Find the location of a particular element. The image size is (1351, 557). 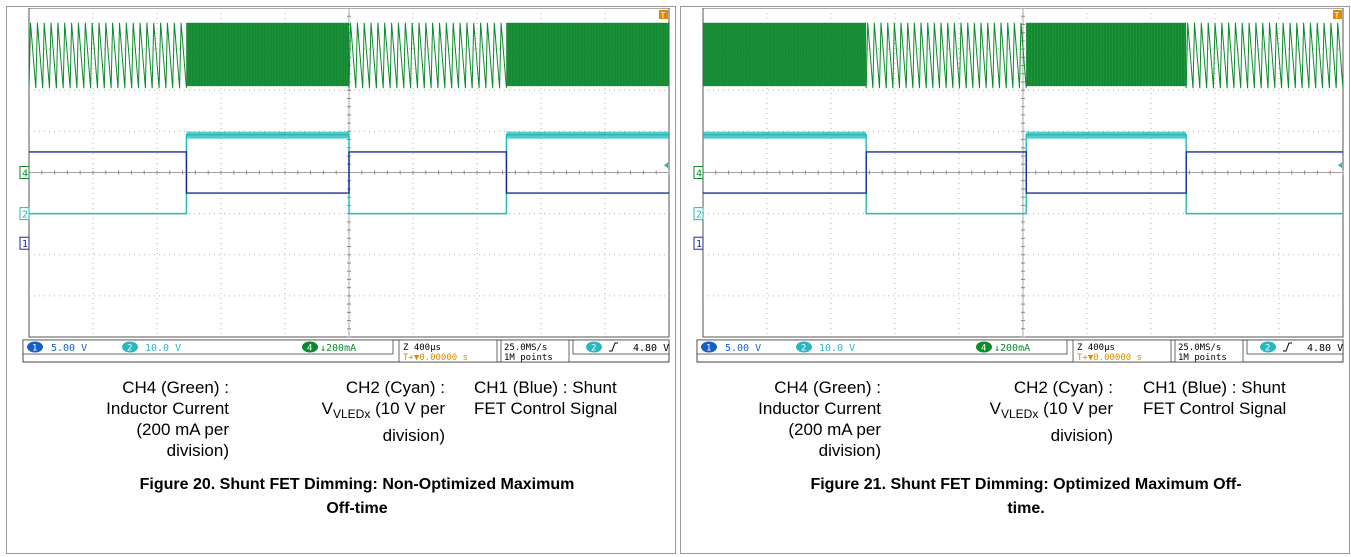

trigger-marker-box is located at coordinates (1337, 14).